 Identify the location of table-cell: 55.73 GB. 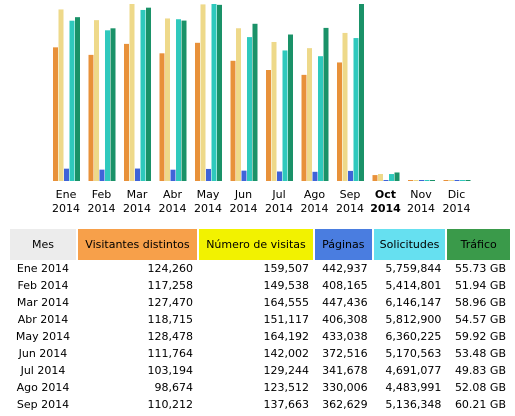
(480, 268).